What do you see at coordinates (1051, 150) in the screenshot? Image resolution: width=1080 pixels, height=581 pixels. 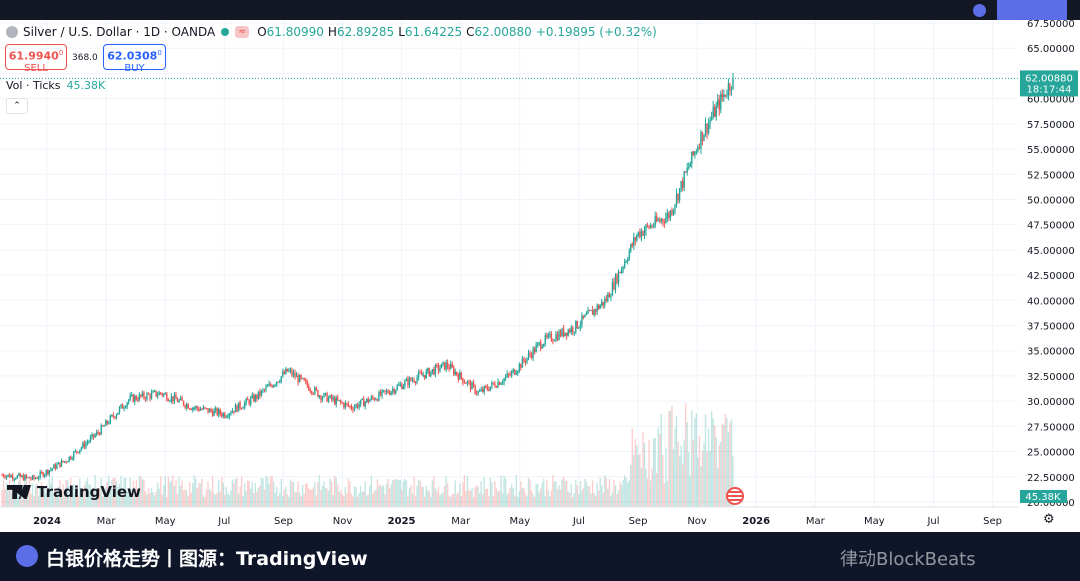 I see `price-axis-label: 55.00000` at bounding box center [1051, 150].